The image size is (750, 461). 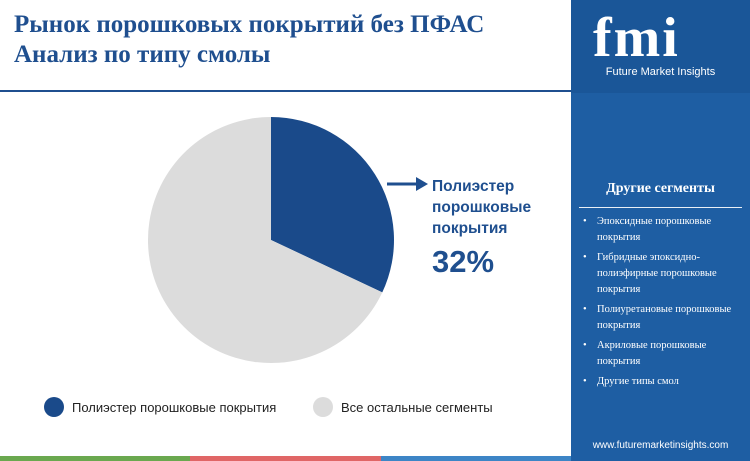 What do you see at coordinates (332, 205) in the screenshot?
I see `pie-slice-polyester` at bounding box center [332, 205].